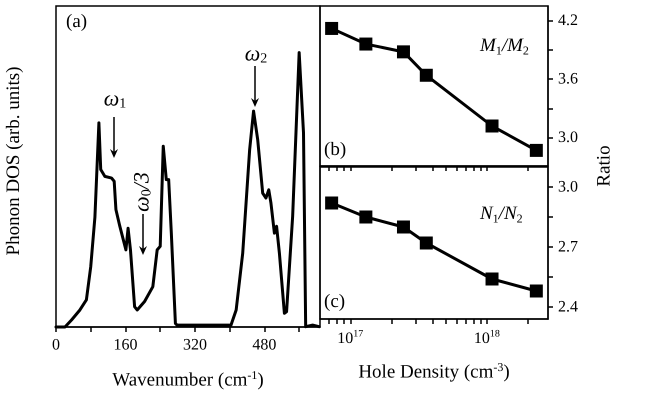 The height and width of the screenshot is (417, 651). Describe the element at coordinates (141, 192) in the screenshot. I see `annotation: ω0/3` at that location.